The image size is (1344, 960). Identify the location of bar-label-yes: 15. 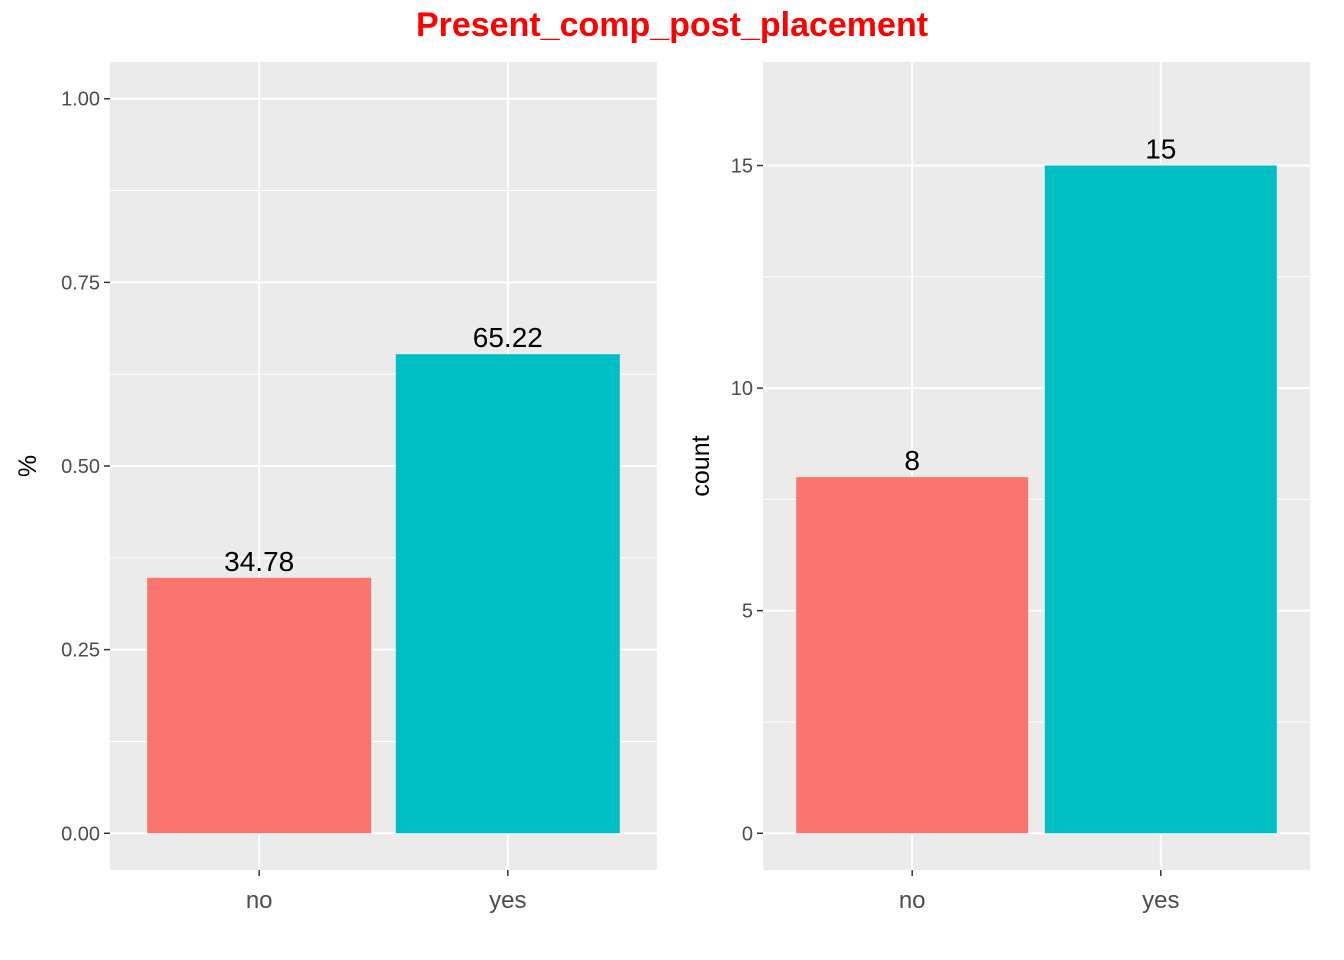
(1160, 149).